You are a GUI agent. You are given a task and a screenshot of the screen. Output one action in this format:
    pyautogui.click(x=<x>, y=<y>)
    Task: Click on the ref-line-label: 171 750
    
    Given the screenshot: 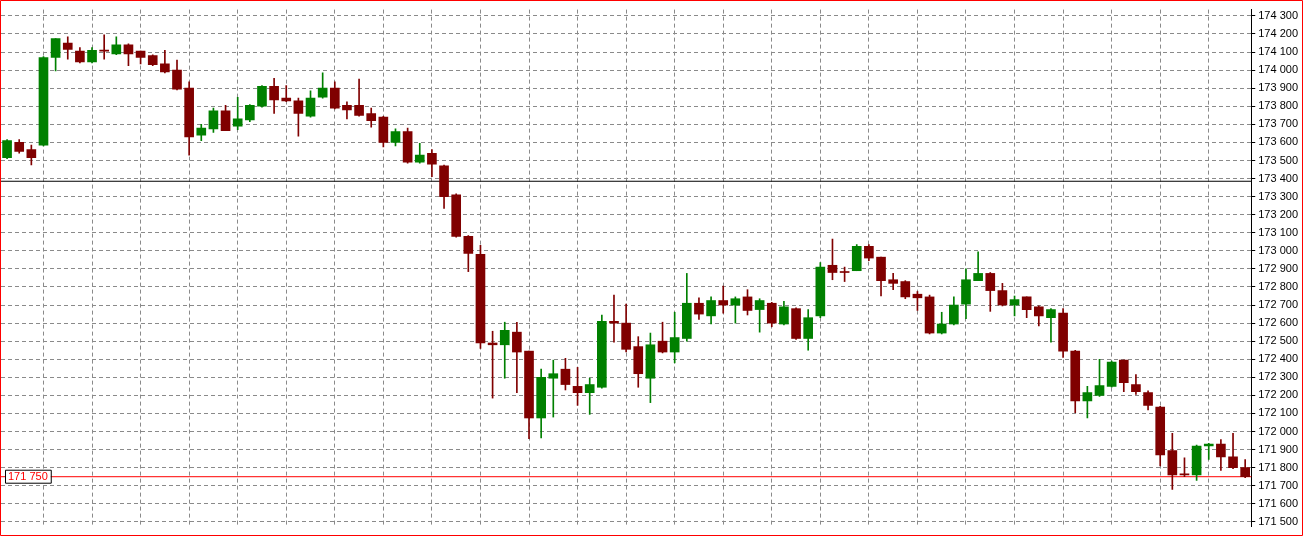 What is the action you would take?
    pyautogui.click(x=28, y=475)
    